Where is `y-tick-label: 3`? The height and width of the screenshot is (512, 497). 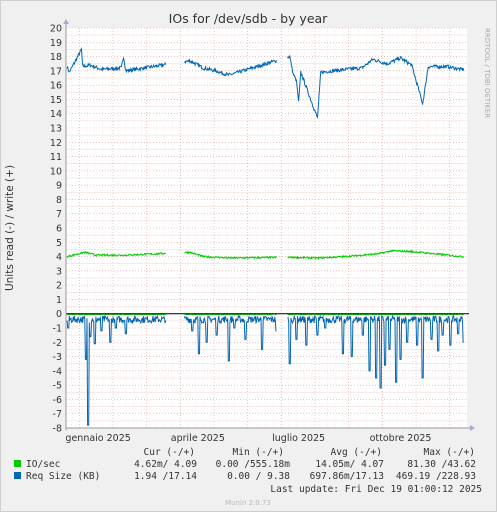
y-tick-label: 3 is located at coordinates (59, 271).